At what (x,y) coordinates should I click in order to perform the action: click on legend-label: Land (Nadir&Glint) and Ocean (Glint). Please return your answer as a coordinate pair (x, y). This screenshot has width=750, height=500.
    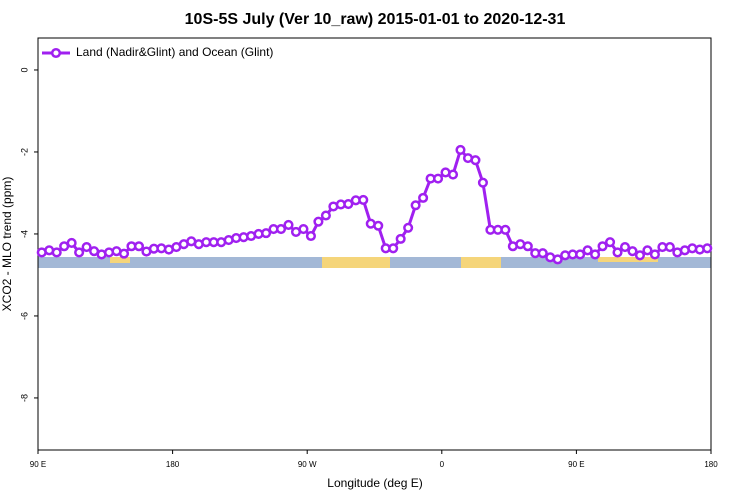
    Looking at the image, I should click on (174, 52).